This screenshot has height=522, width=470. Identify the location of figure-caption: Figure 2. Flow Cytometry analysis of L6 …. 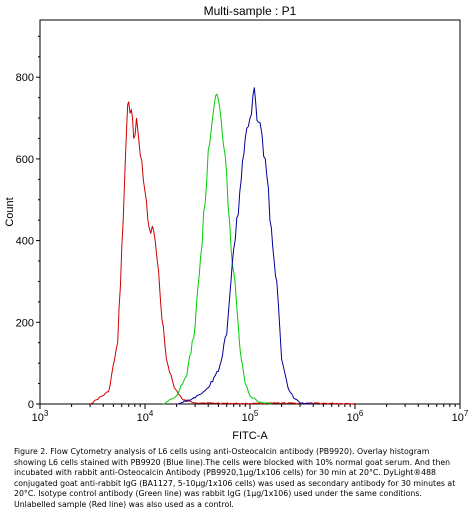
(235, 478).